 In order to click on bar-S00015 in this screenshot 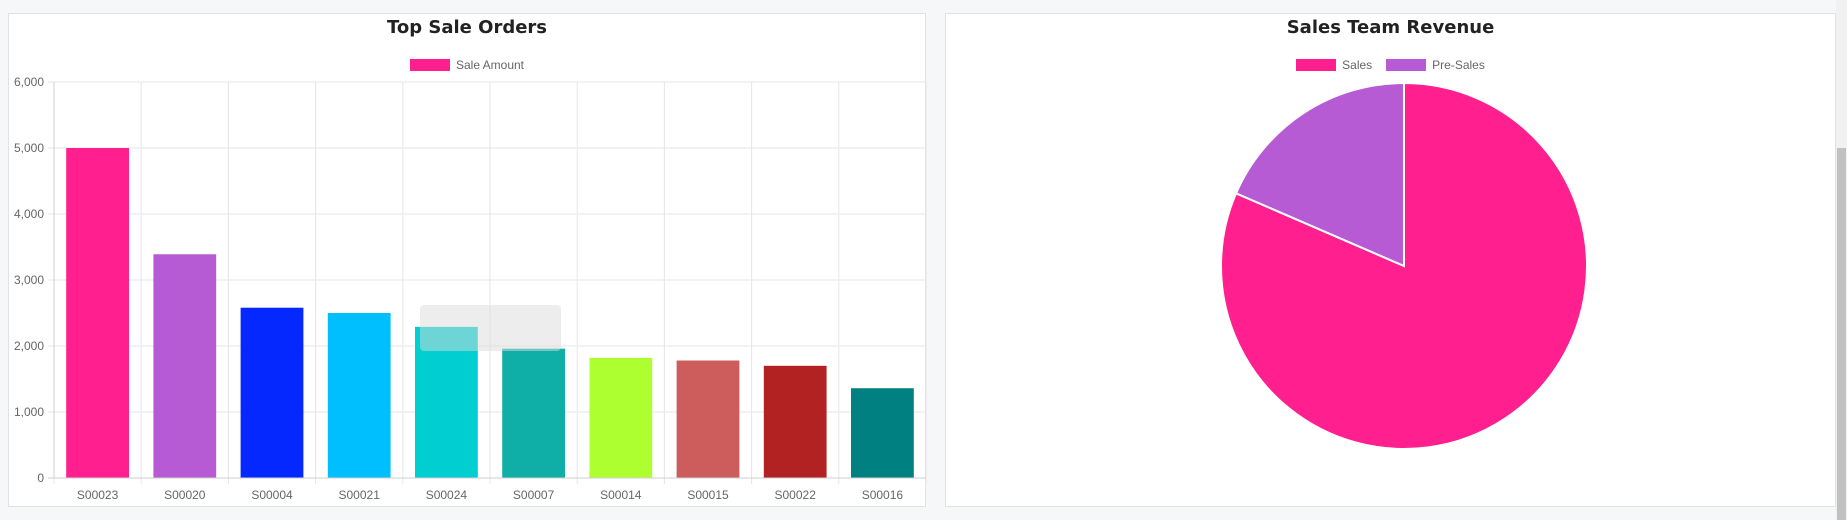, I will do `click(708, 419)`.